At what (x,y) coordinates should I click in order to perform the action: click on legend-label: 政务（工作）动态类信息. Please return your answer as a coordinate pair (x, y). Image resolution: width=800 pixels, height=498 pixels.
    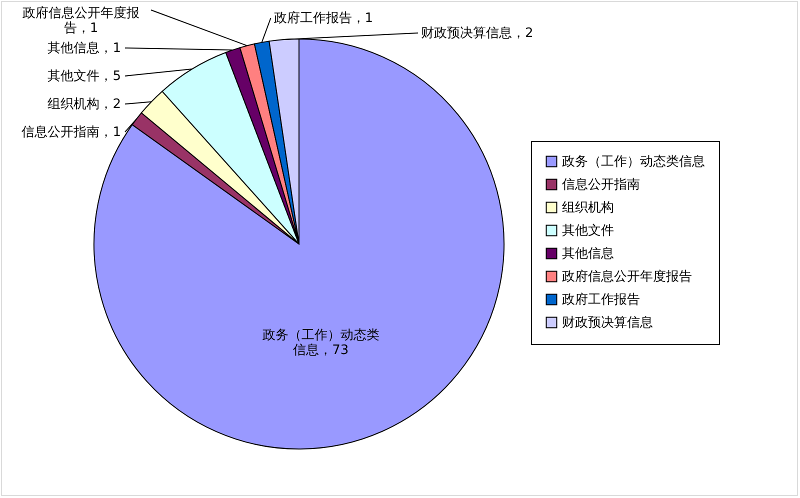
    Looking at the image, I should click on (633, 162).